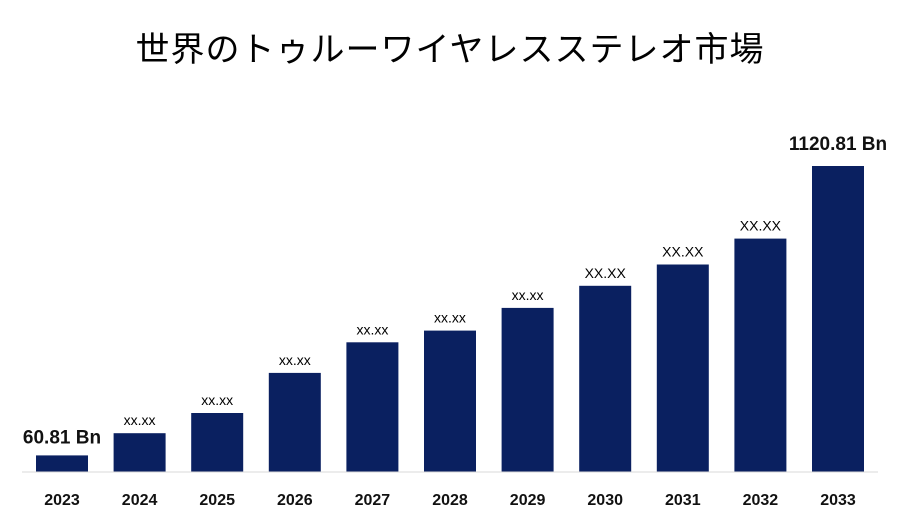 This screenshot has height=525, width=900. I want to click on x-tick-2029: 2029, so click(528, 500).